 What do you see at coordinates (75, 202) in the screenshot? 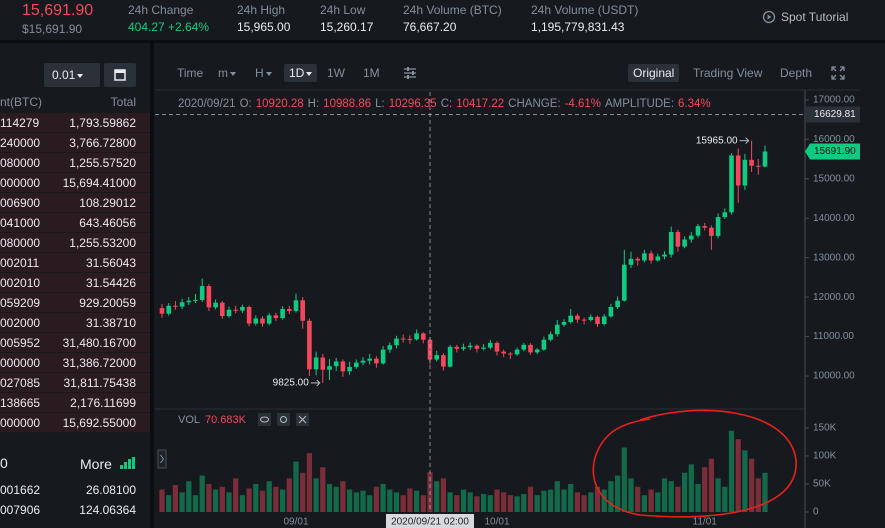
I see `ask-depth` at bounding box center [75, 202].